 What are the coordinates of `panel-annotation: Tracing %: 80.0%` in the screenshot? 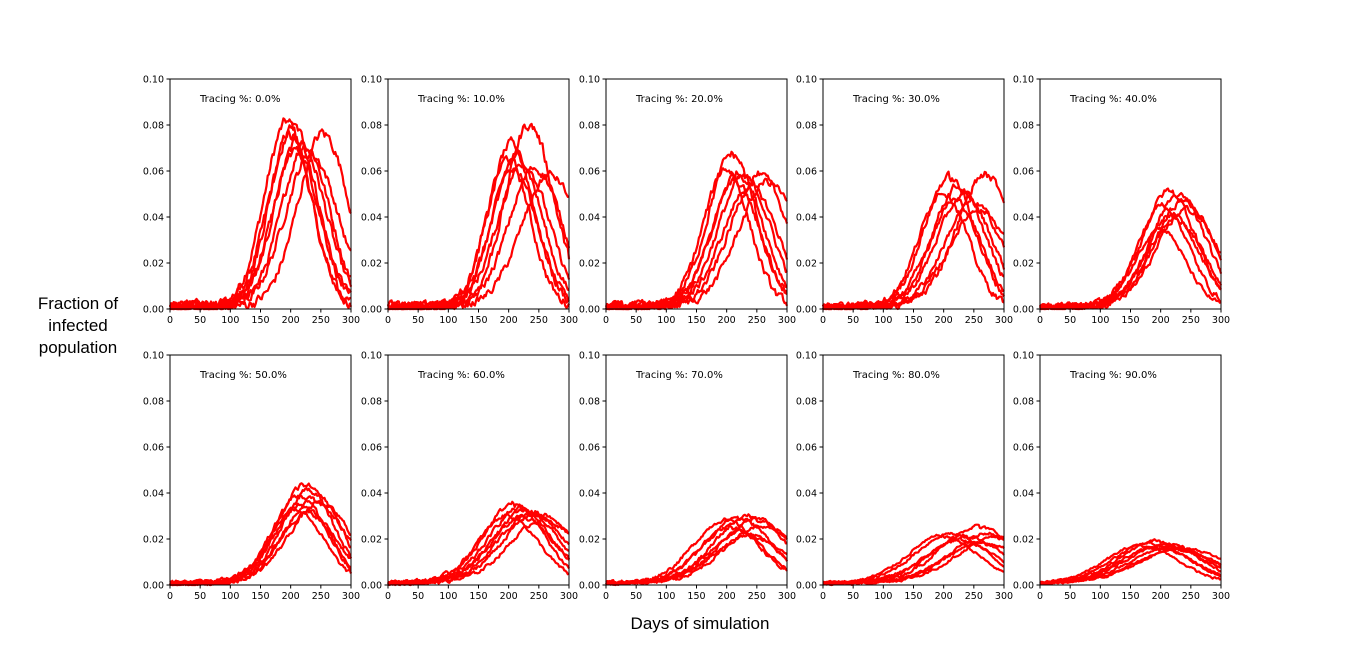 It's located at (896, 375).